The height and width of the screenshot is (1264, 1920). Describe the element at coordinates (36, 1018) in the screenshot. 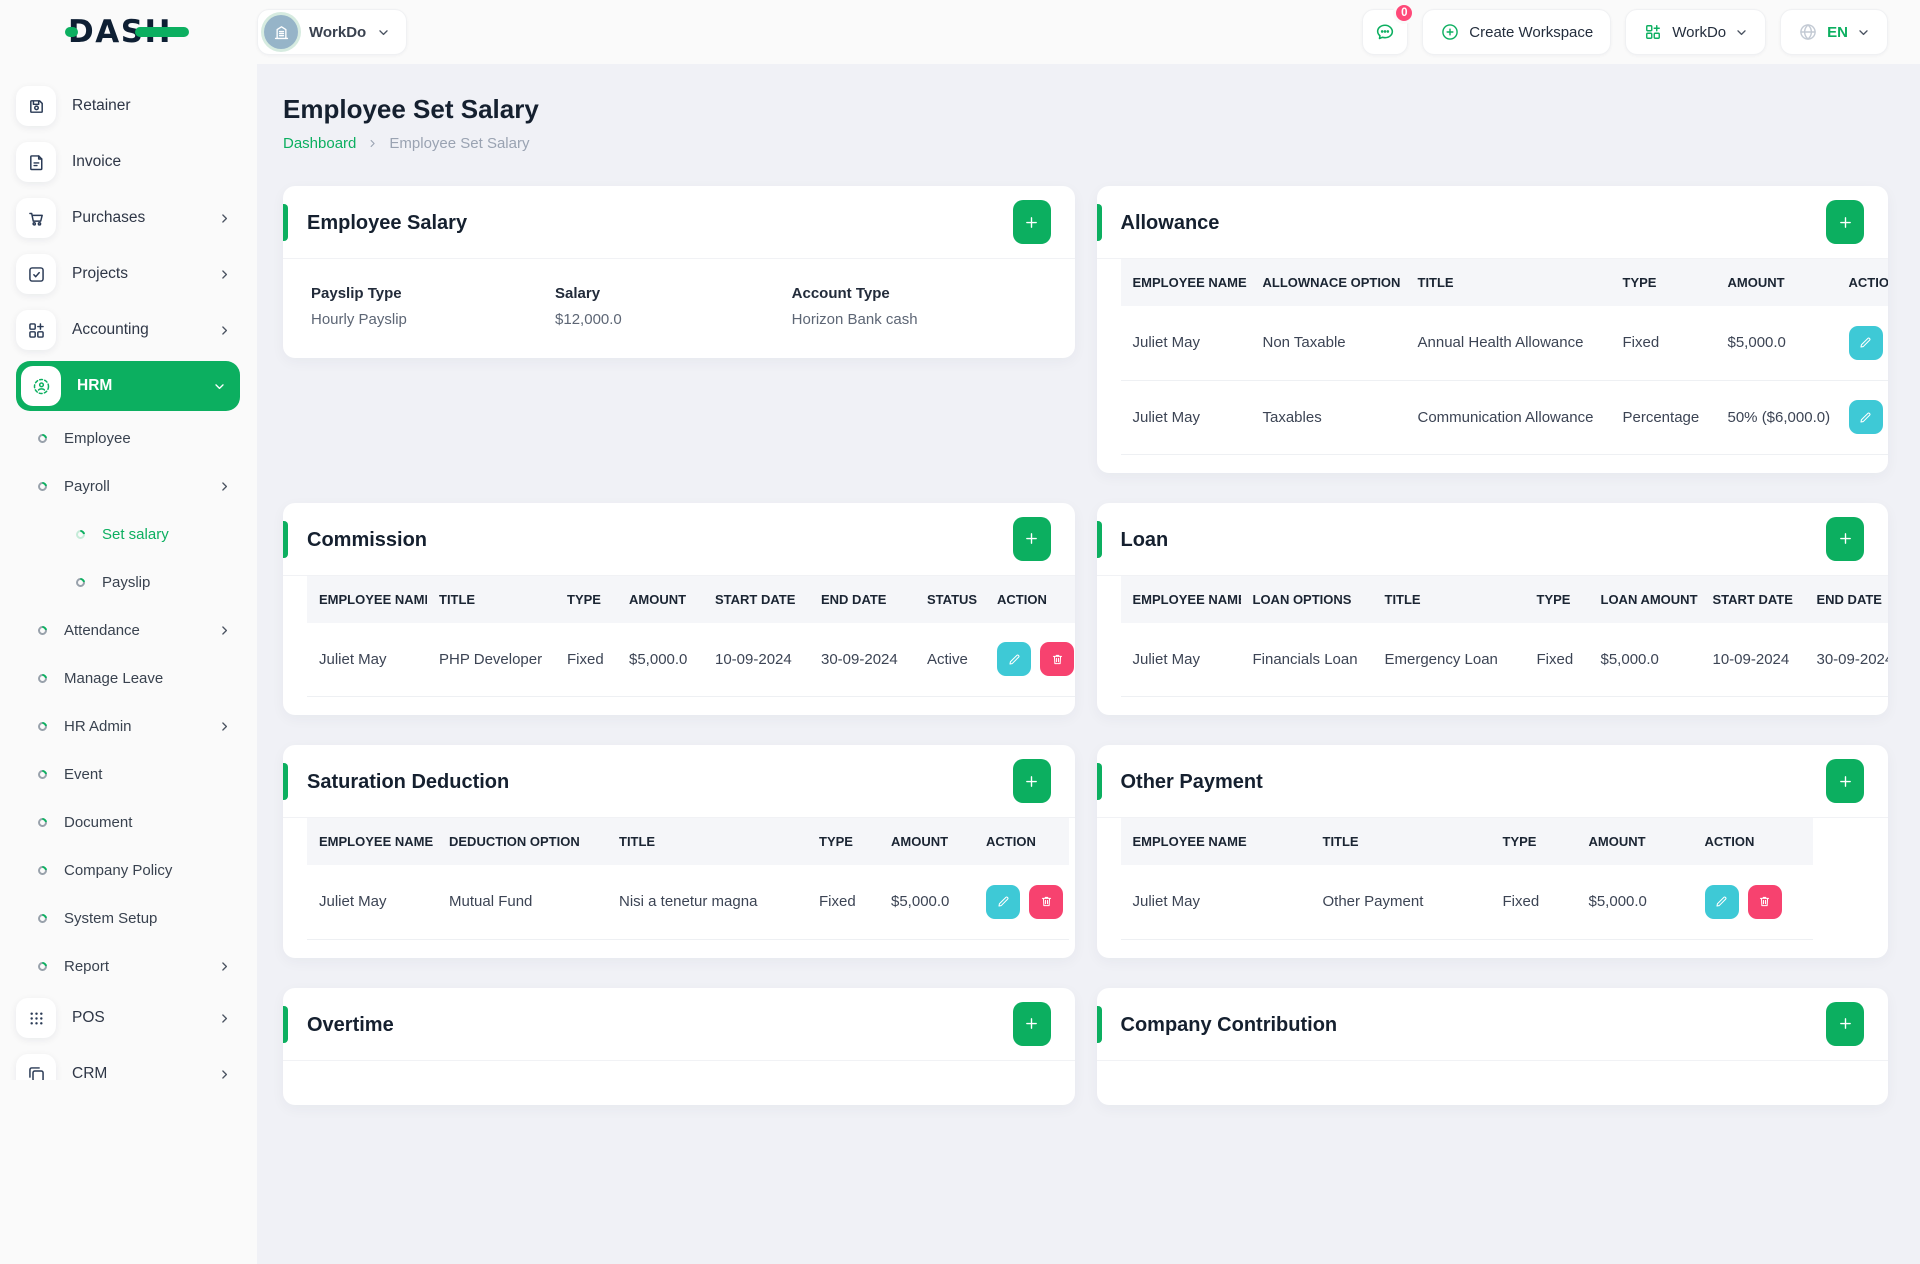

I see `grid-dots-icon` at that location.